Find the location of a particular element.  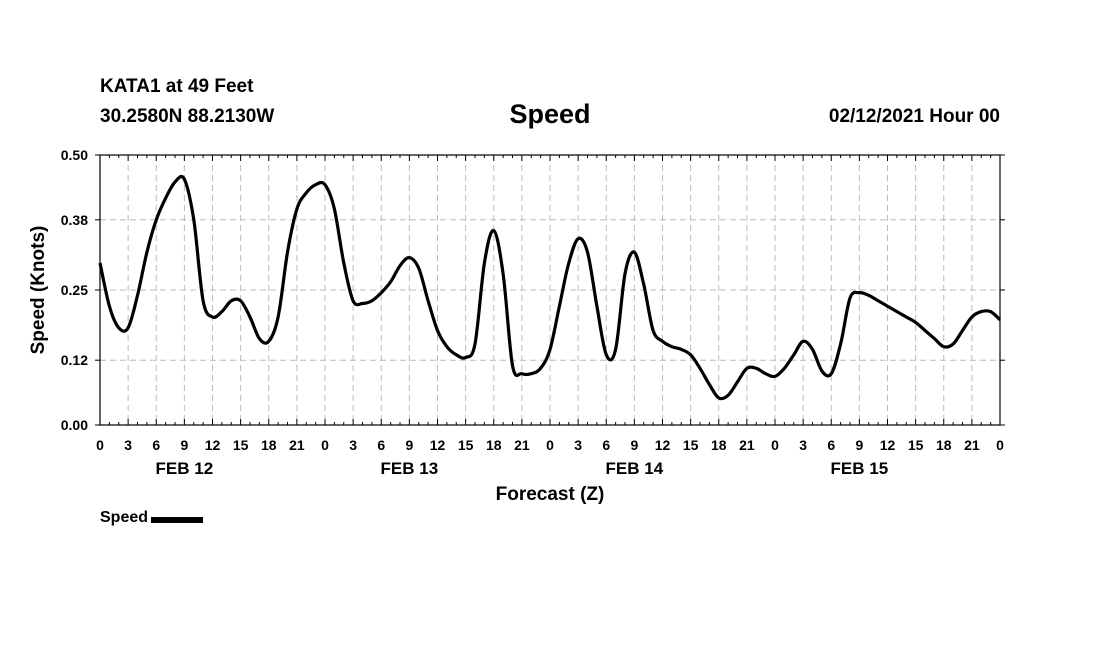

station-label: KATA1 at 49 Feet is located at coordinates (177, 86).